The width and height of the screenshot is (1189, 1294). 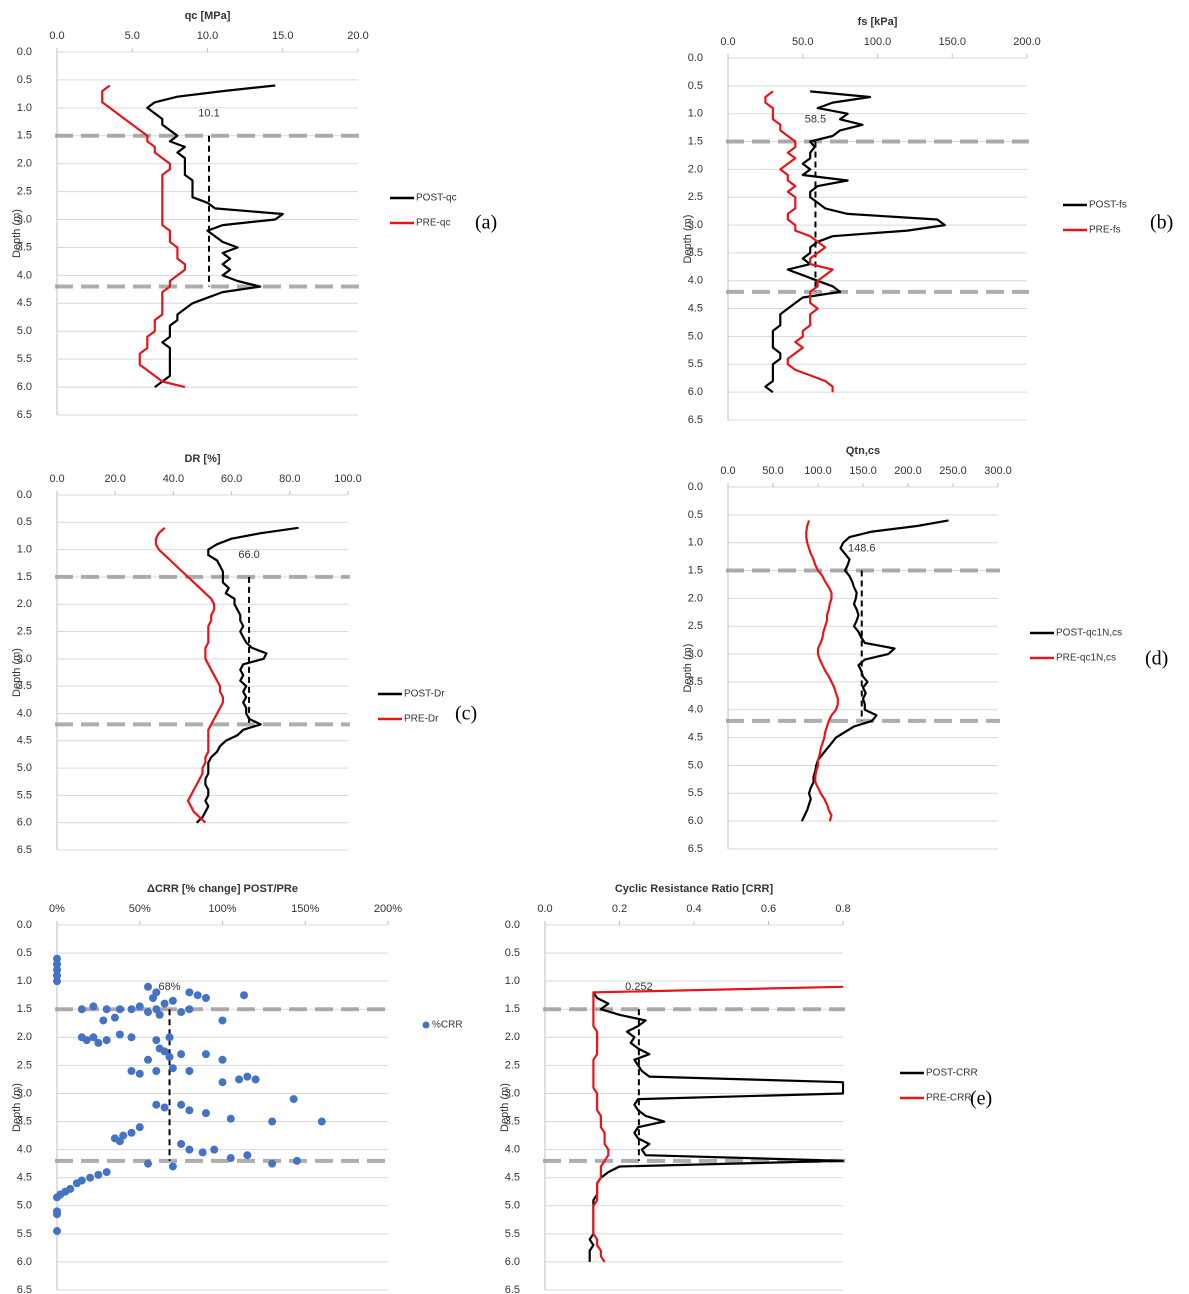 I want to click on x-tick-label: 200.0, so click(x=908, y=471).